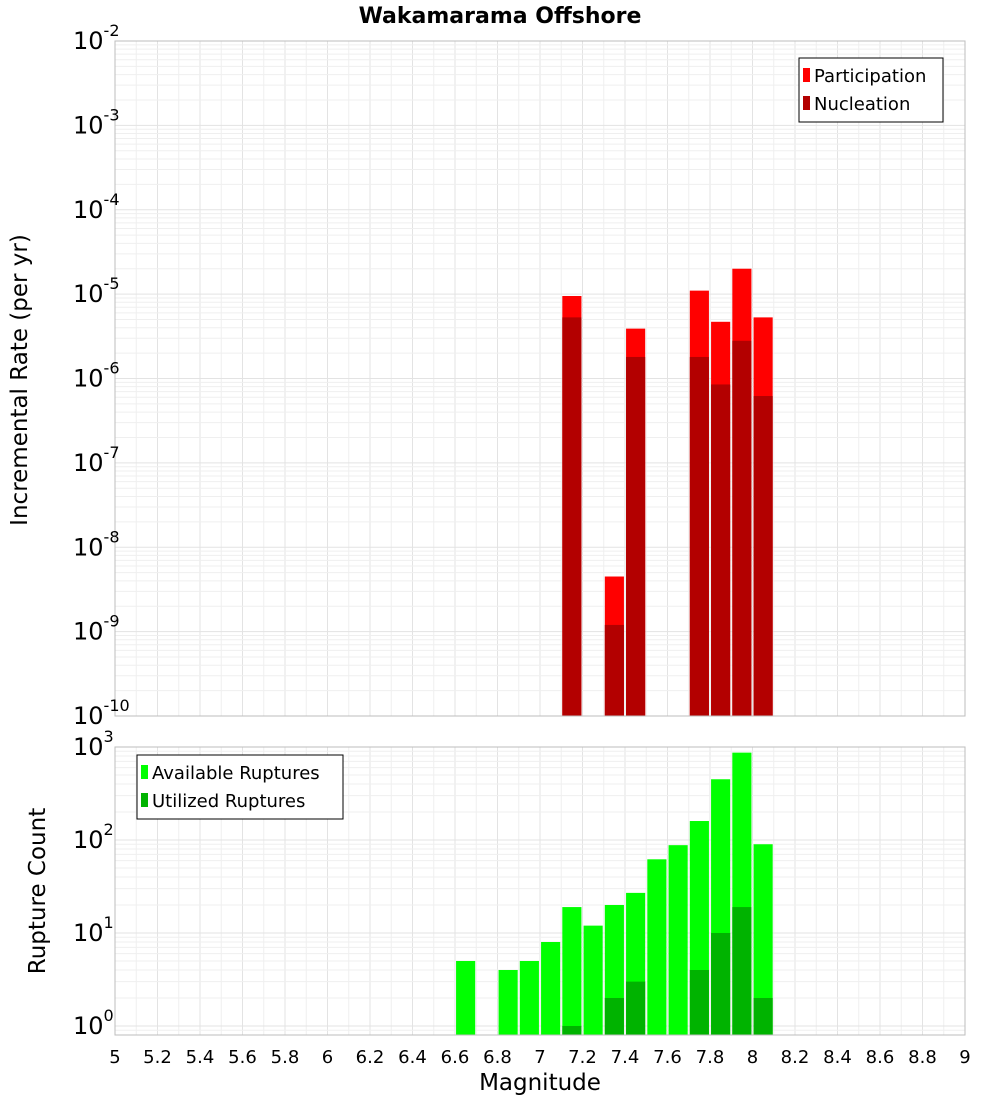  What do you see at coordinates (795, 1057) in the screenshot?
I see `x-tick-label: 8.2` at bounding box center [795, 1057].